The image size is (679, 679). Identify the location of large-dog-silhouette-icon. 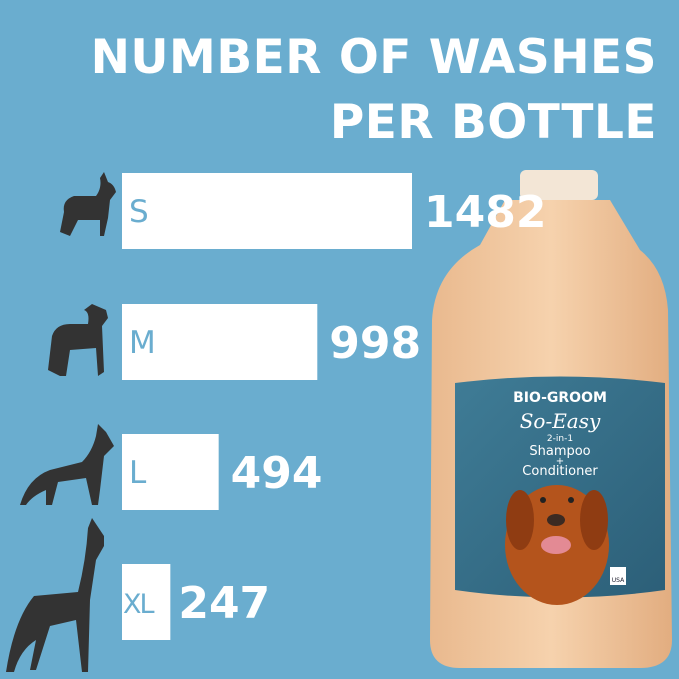
(67, 464).